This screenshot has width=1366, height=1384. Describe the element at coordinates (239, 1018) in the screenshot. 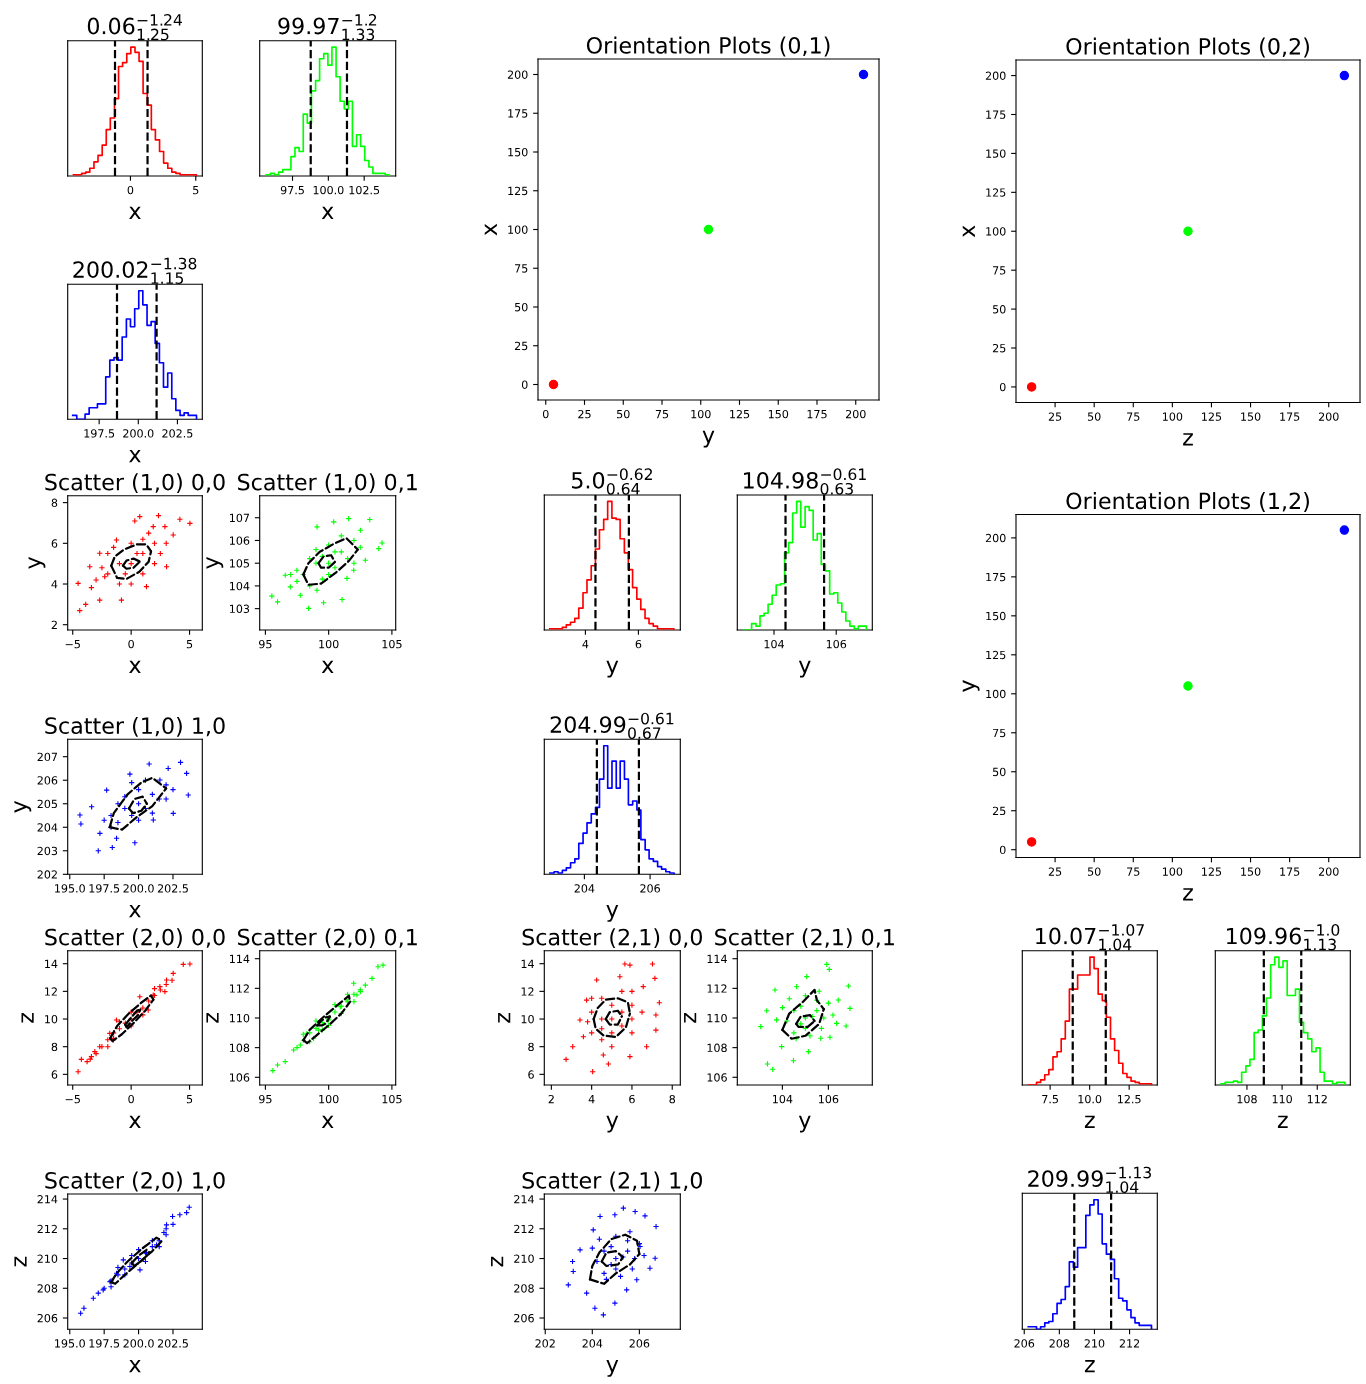

I see `y-tick-label: 110` at that location.